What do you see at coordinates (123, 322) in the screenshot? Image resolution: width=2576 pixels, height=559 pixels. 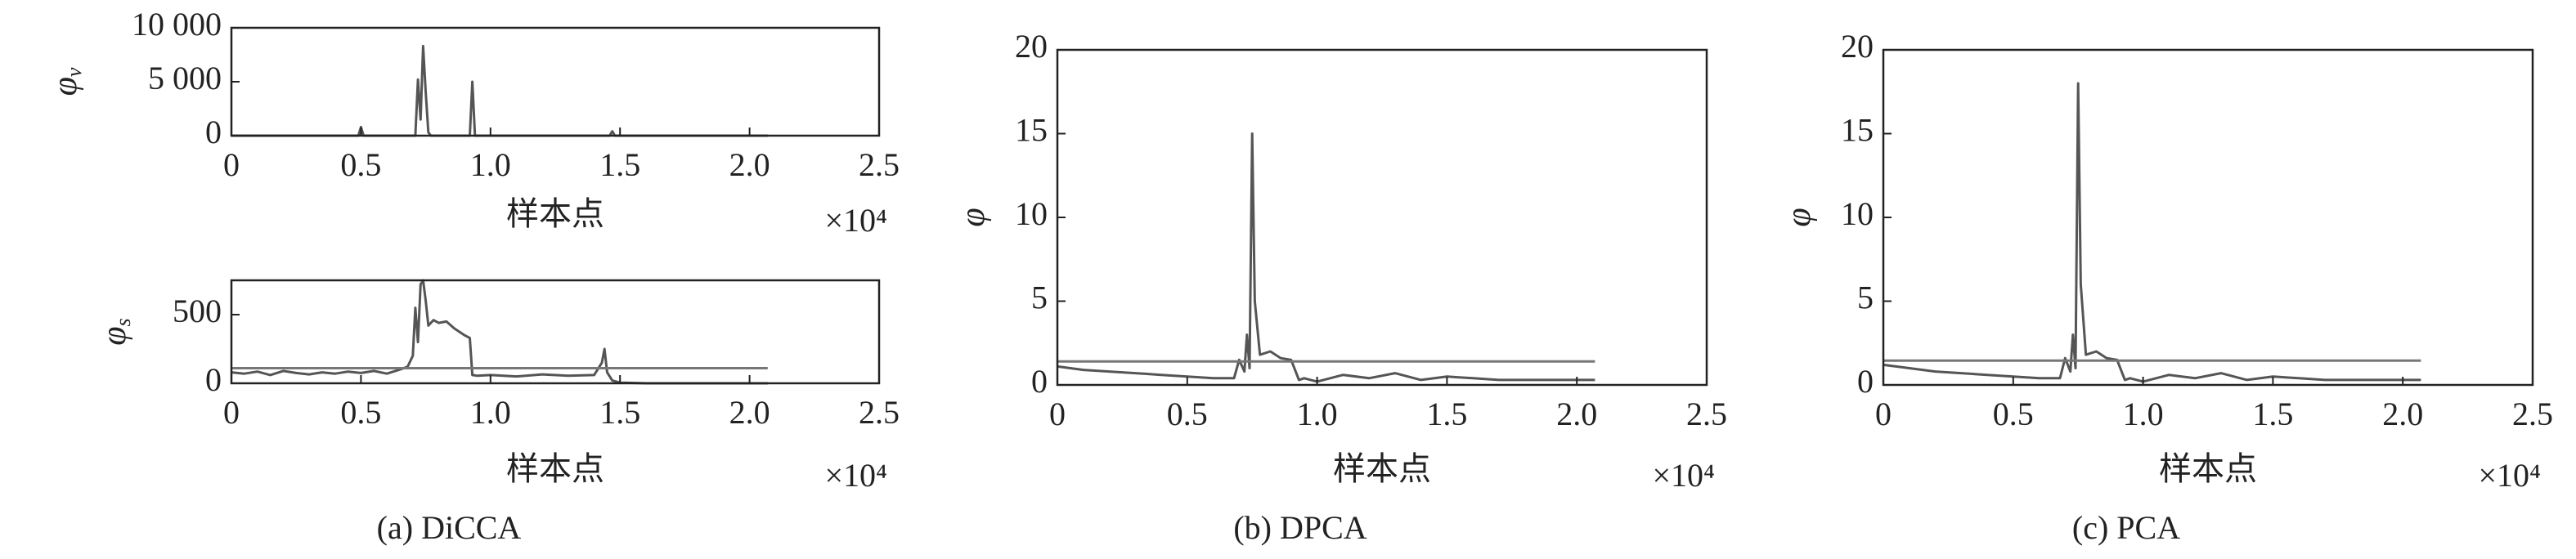 I see `y-axis-subscript: s` at bounding box center [123, 322].